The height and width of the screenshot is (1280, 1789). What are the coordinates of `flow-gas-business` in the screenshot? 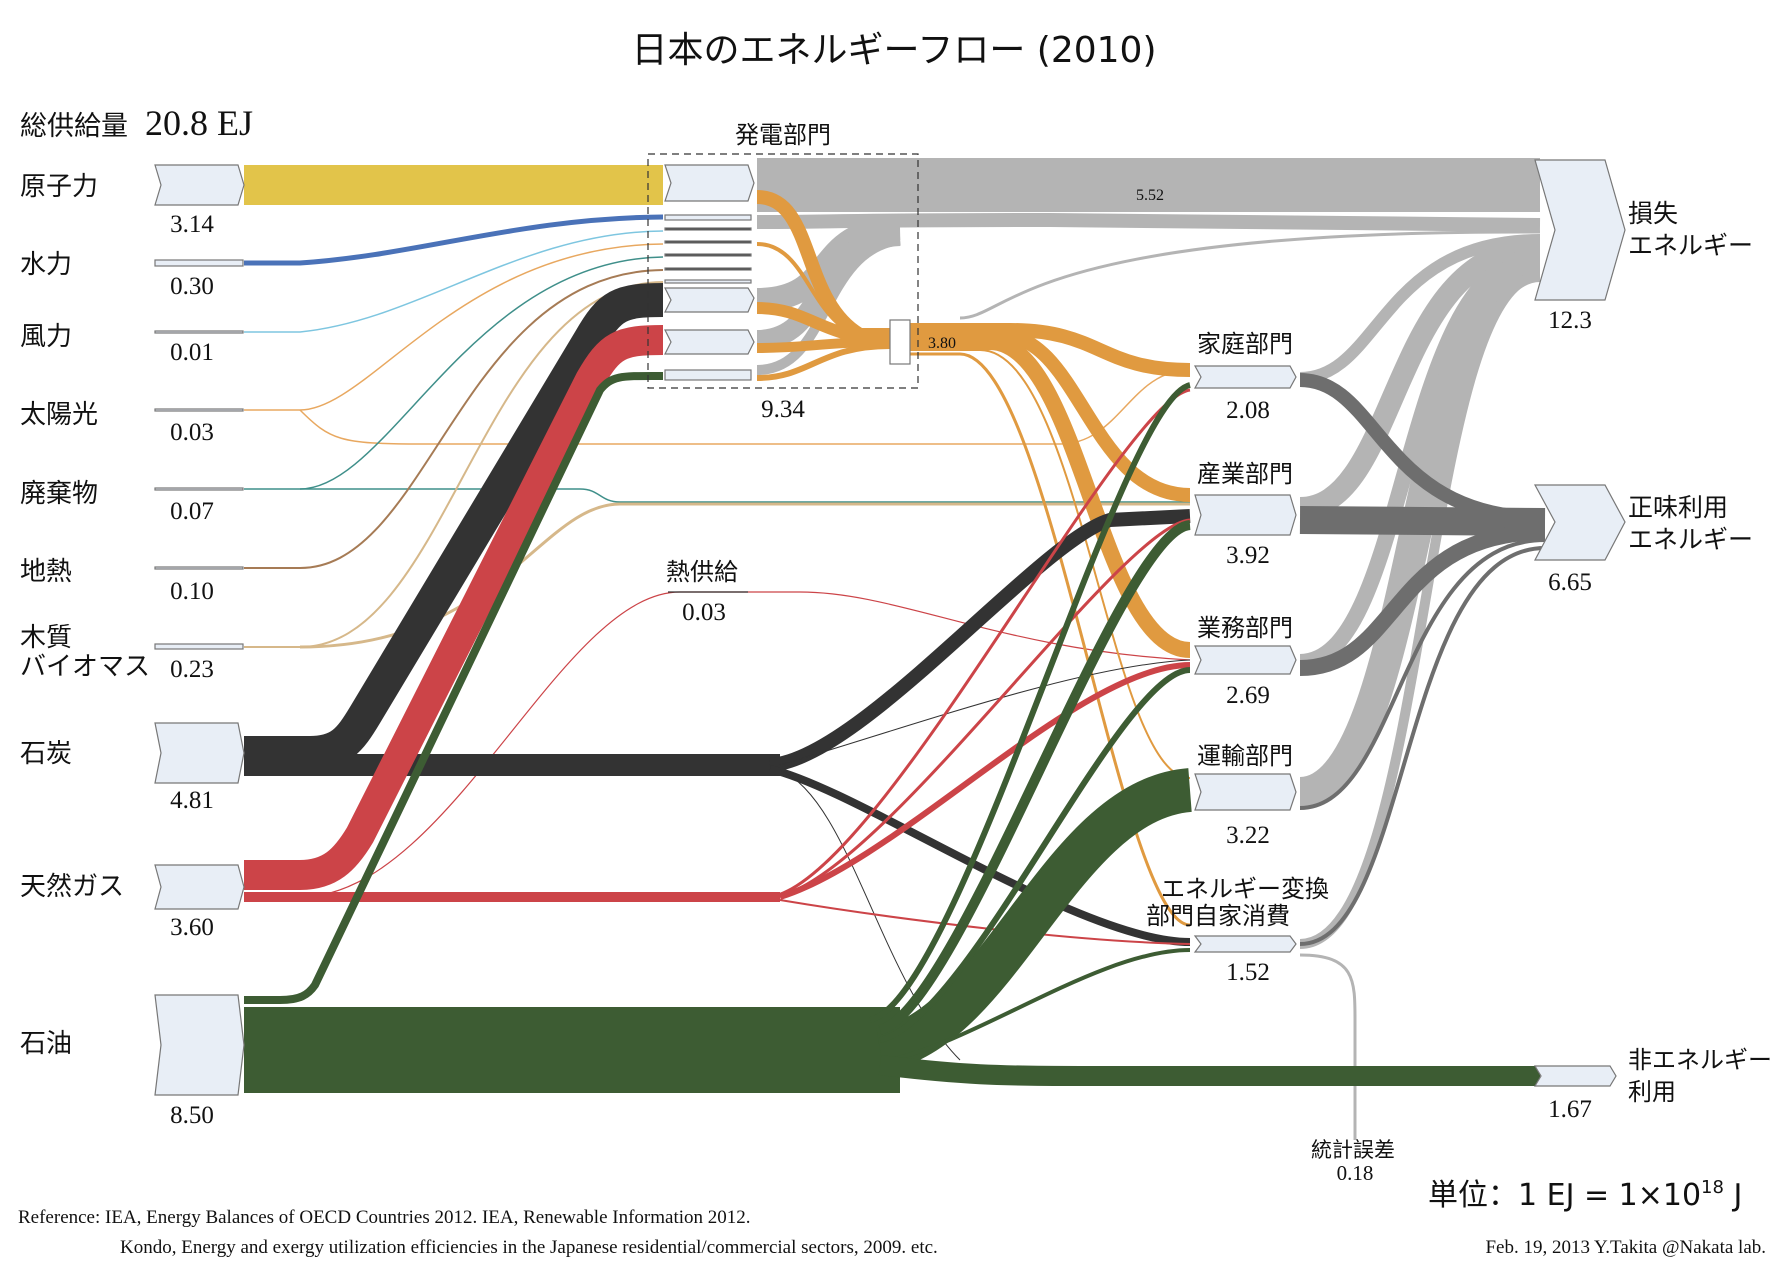 It's located at (985, 781).